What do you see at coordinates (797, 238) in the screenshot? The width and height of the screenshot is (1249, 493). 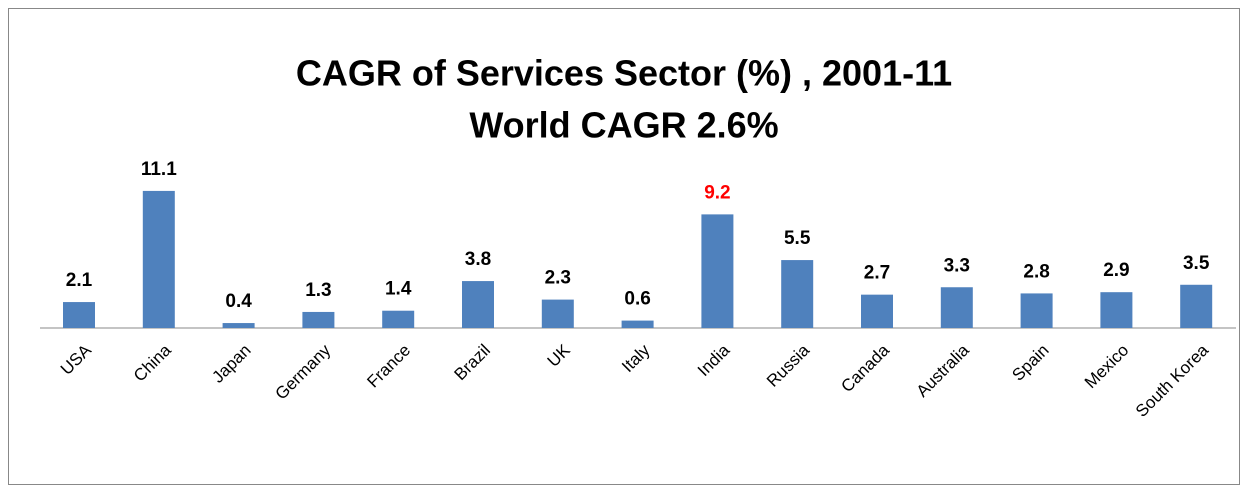 I see `value-label: 5.5` at bounding box center [797, 238].